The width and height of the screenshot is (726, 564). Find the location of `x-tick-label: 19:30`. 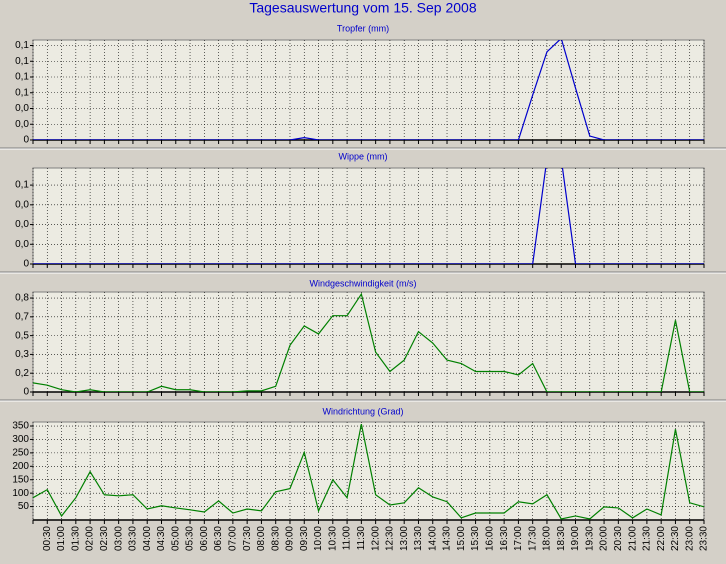

x-tick-label: 19:30 is located at coordinates (589, 538).